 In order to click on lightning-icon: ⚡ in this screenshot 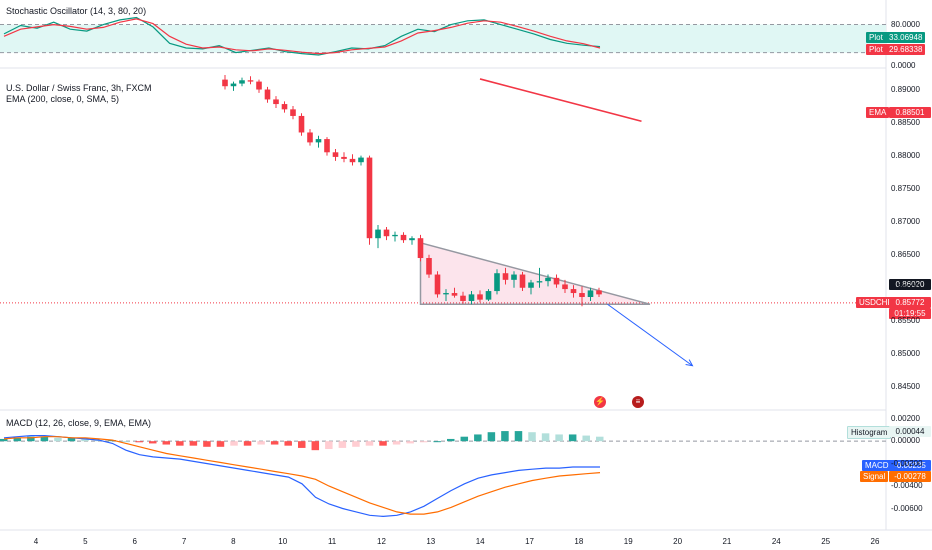, I will do `click(600, 402)`.